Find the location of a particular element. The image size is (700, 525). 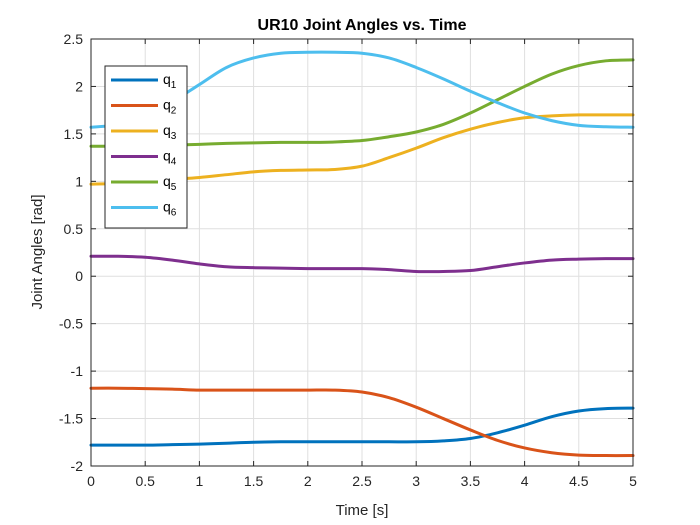

legend-label-q3: q3 is located at coordinates (170, 132).